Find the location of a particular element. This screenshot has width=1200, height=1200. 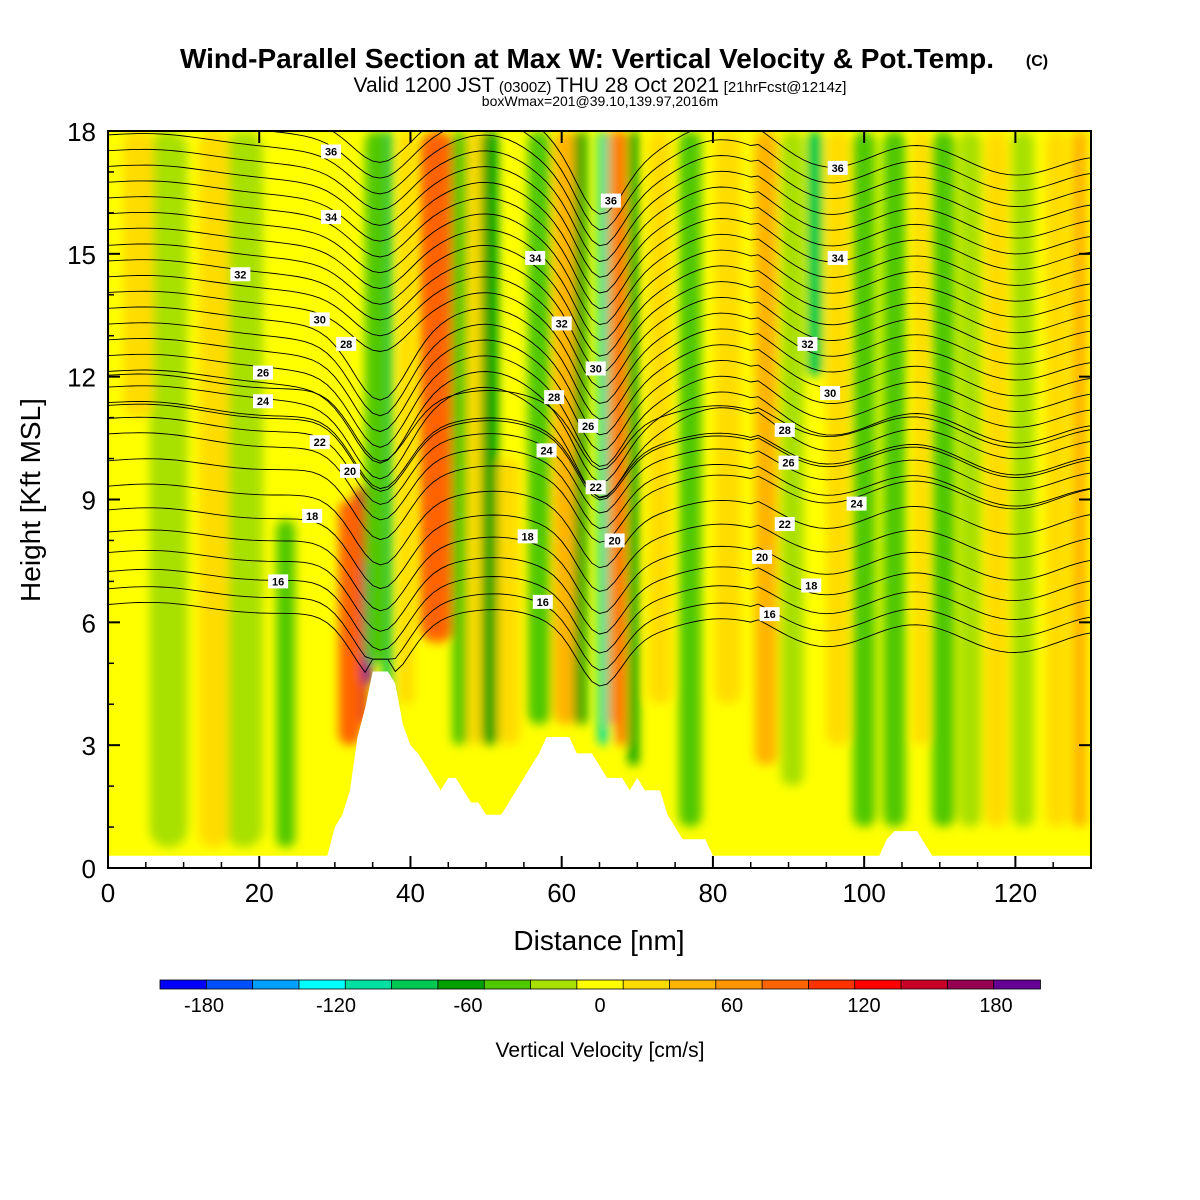

contour-label: 36 is located at coordinates (610, 200).